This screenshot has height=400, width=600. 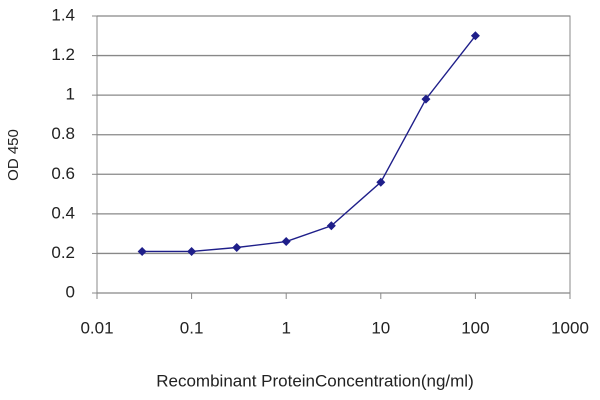 What do you see at coordinates (63, 133) in the screenshot?
I see `y-tick-label: 0.8` at bounding box center [63, 133].